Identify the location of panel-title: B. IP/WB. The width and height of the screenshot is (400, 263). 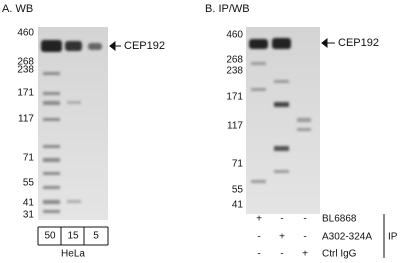
(227, 9).